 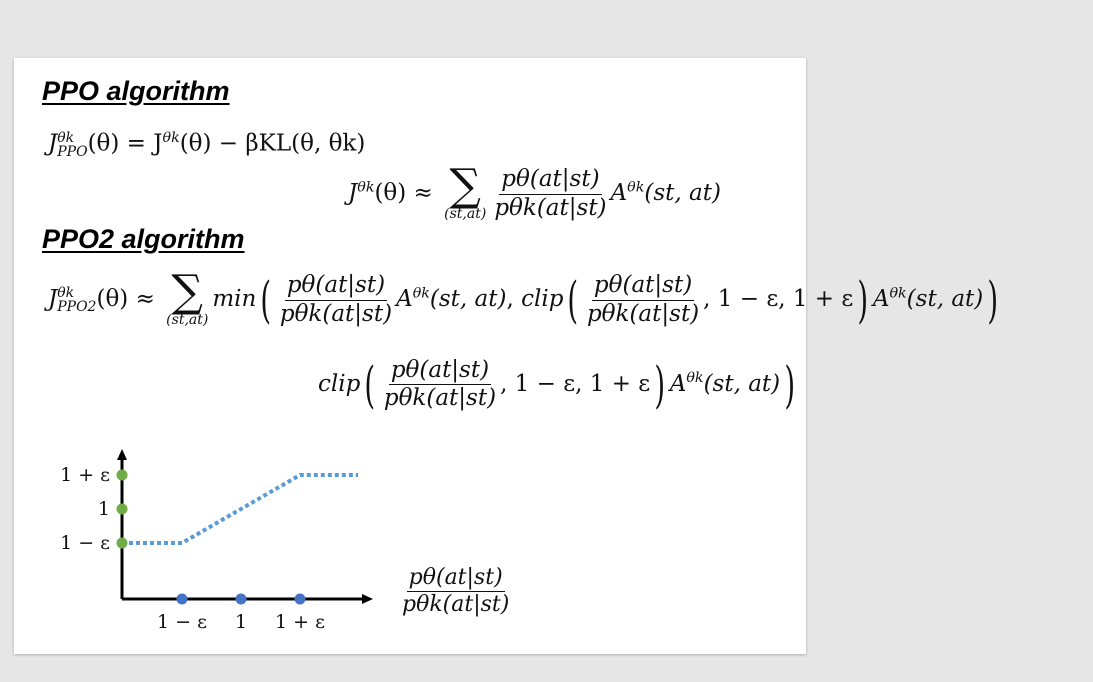 I want to click on clip-term-ratio: pθ(at|st) pθk(at|st), so click(x=440, y=384).